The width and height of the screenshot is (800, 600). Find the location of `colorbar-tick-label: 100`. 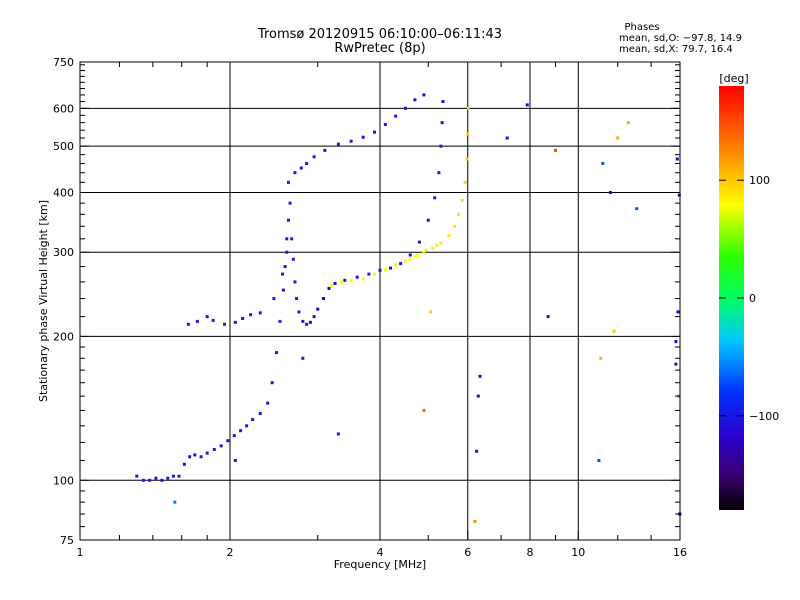

colorbar-tick-label: 100 is located at coordinates (759, 180).